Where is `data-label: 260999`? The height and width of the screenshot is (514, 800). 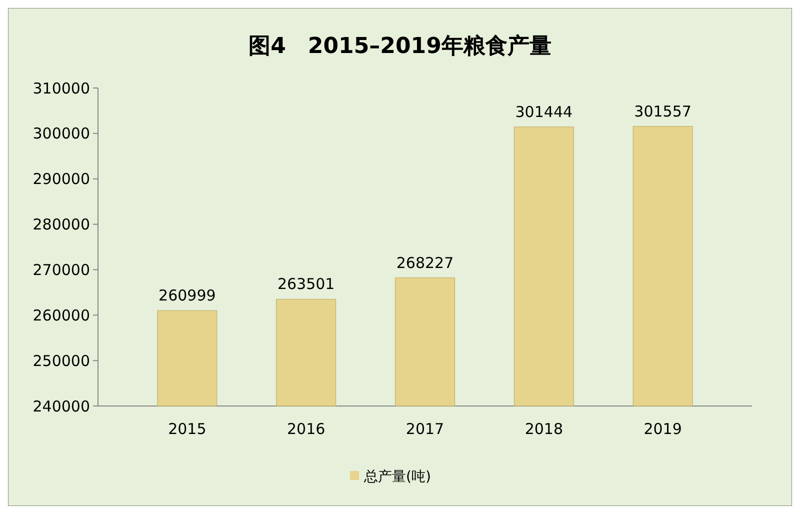 data-label: 260999 is located at coordinates (187, 295).